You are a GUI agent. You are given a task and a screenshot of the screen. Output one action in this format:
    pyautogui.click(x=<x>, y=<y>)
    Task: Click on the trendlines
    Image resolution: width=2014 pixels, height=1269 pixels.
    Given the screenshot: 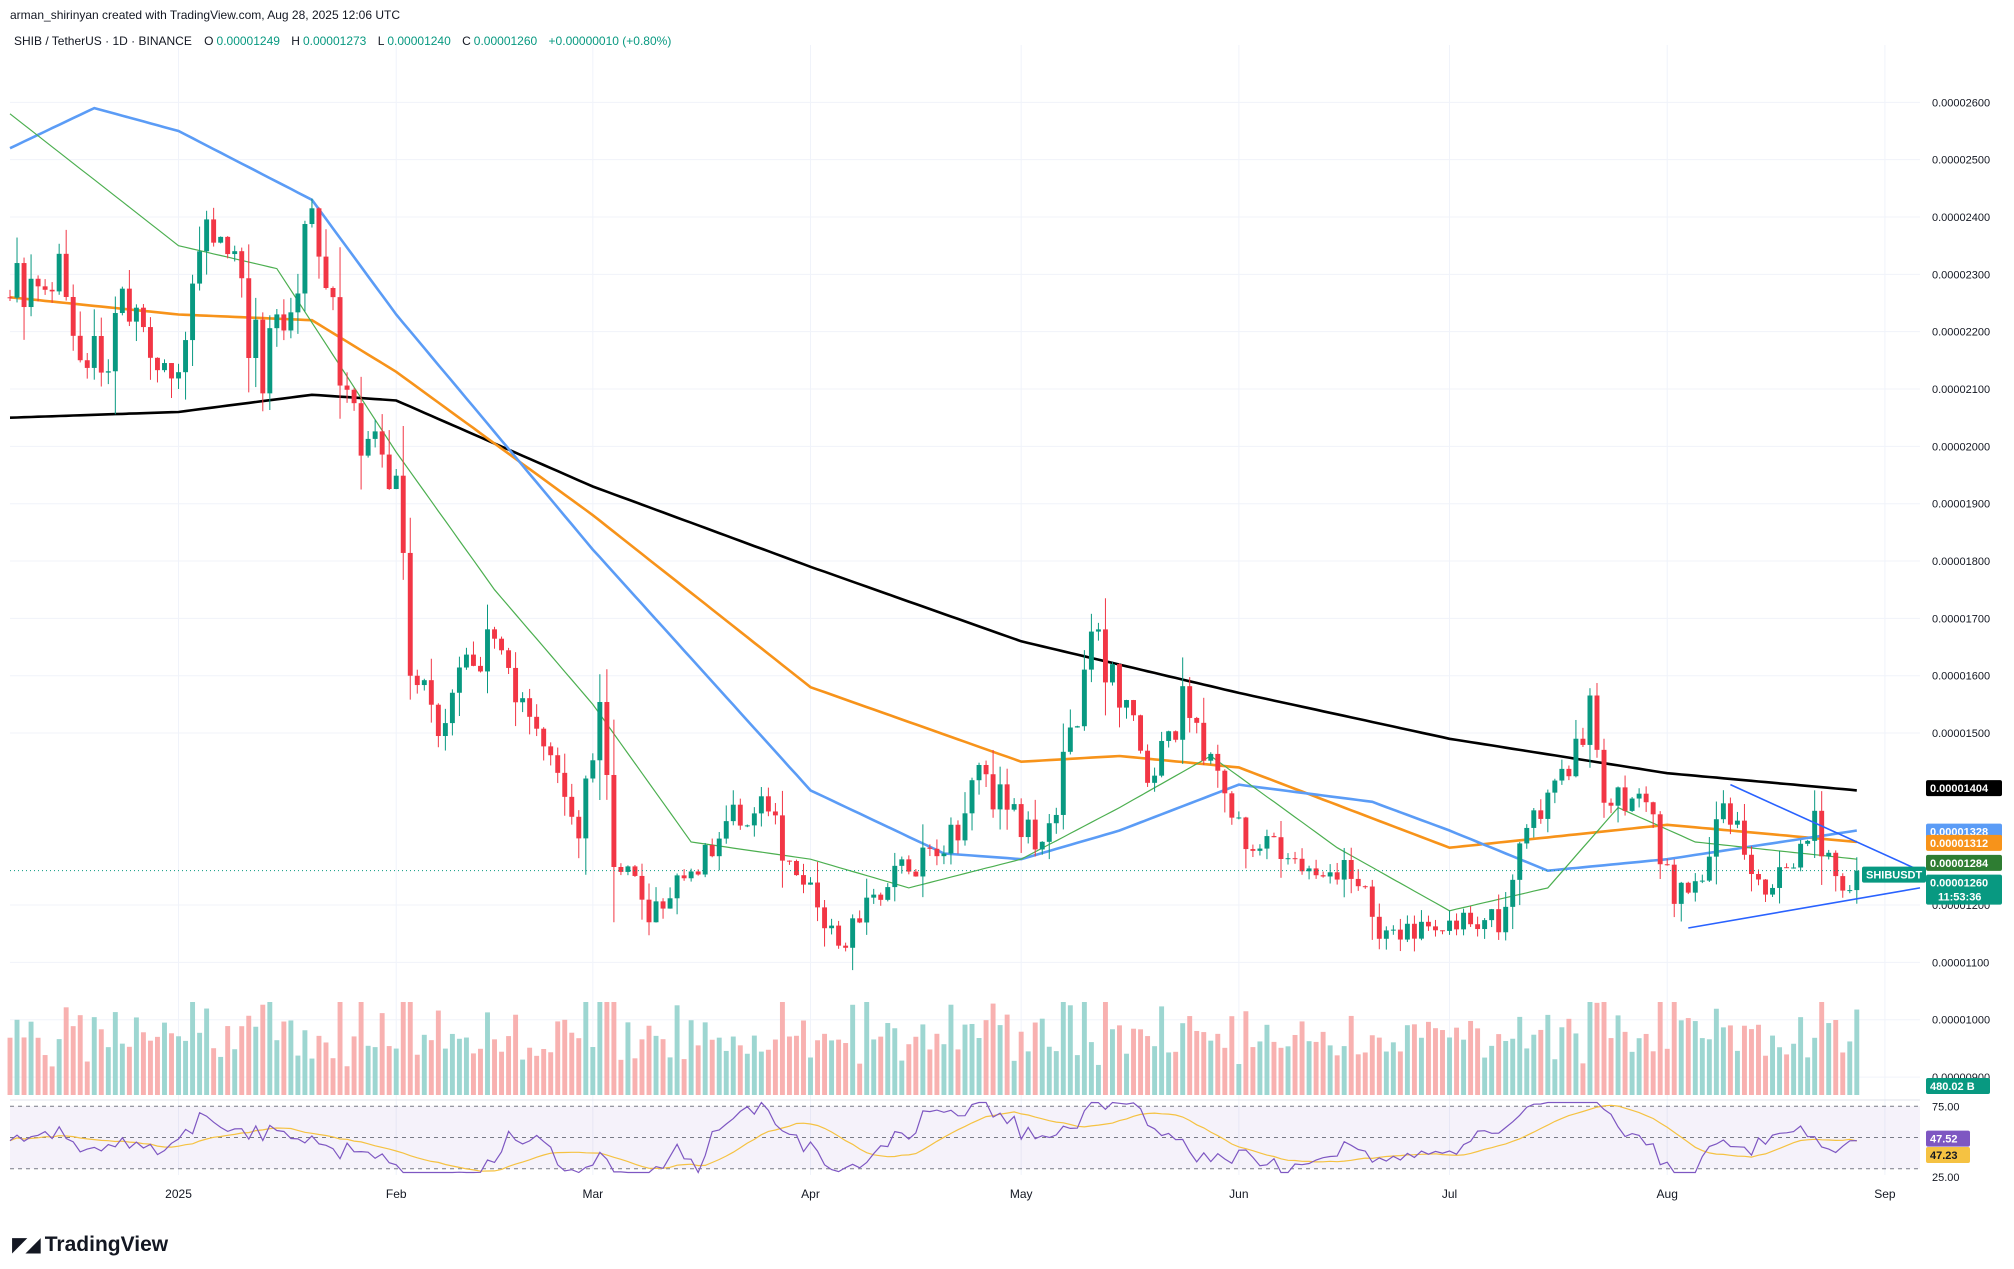 What is the action you would take?
    pyautogui.click(x=1804, y=856)
    